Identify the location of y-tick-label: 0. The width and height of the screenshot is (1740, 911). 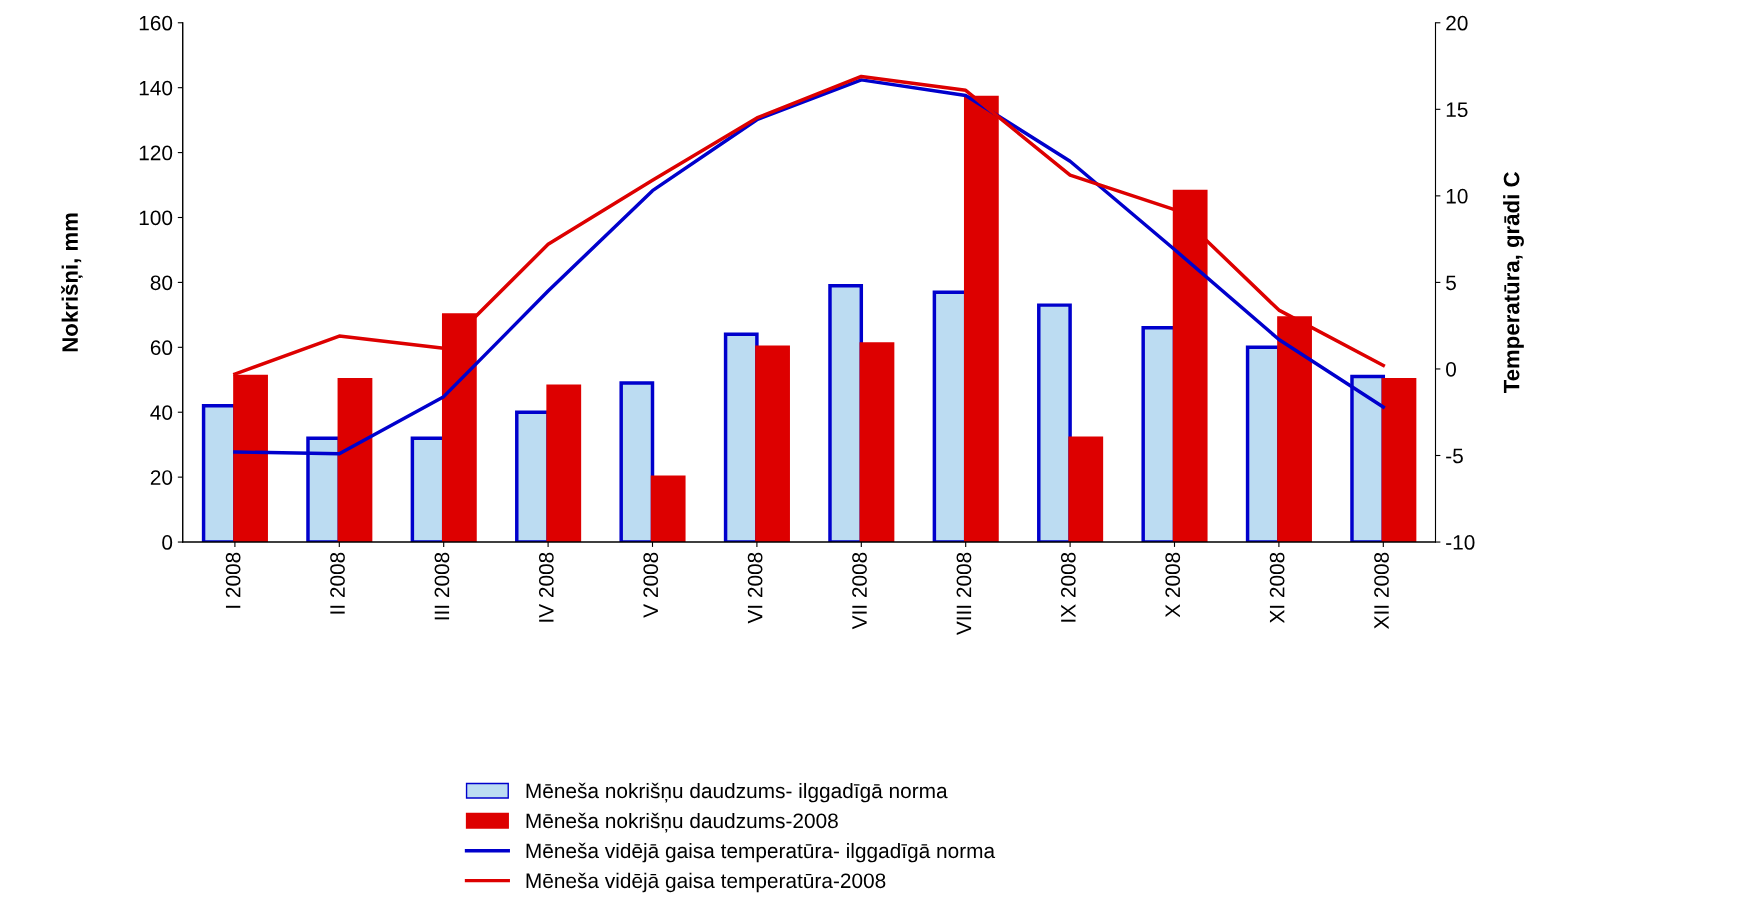
(167, 542).